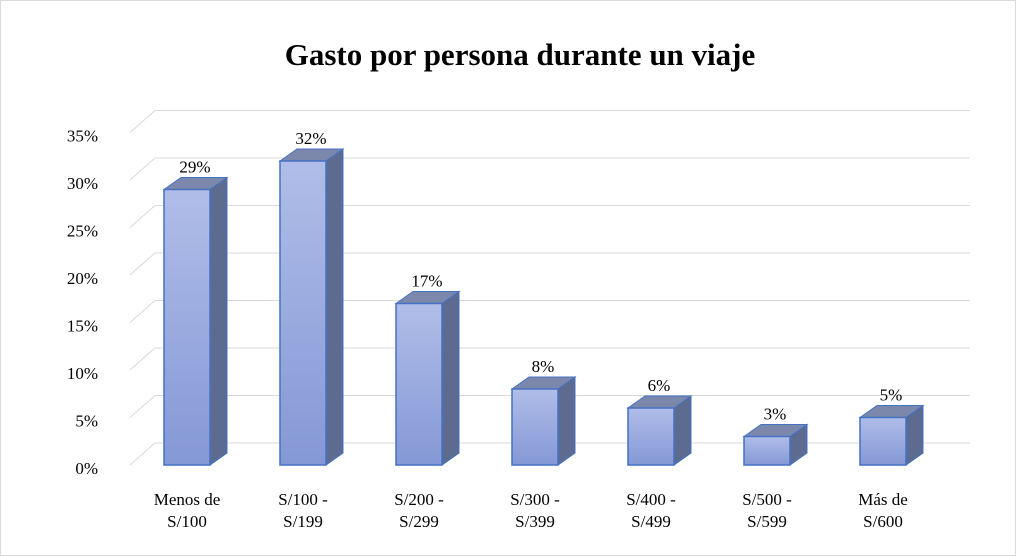  What do you see at coordinates (767, 510) in the screenshot?
I see `x-tick-label: S/500 - S/599` at bounding box center [767, 510].